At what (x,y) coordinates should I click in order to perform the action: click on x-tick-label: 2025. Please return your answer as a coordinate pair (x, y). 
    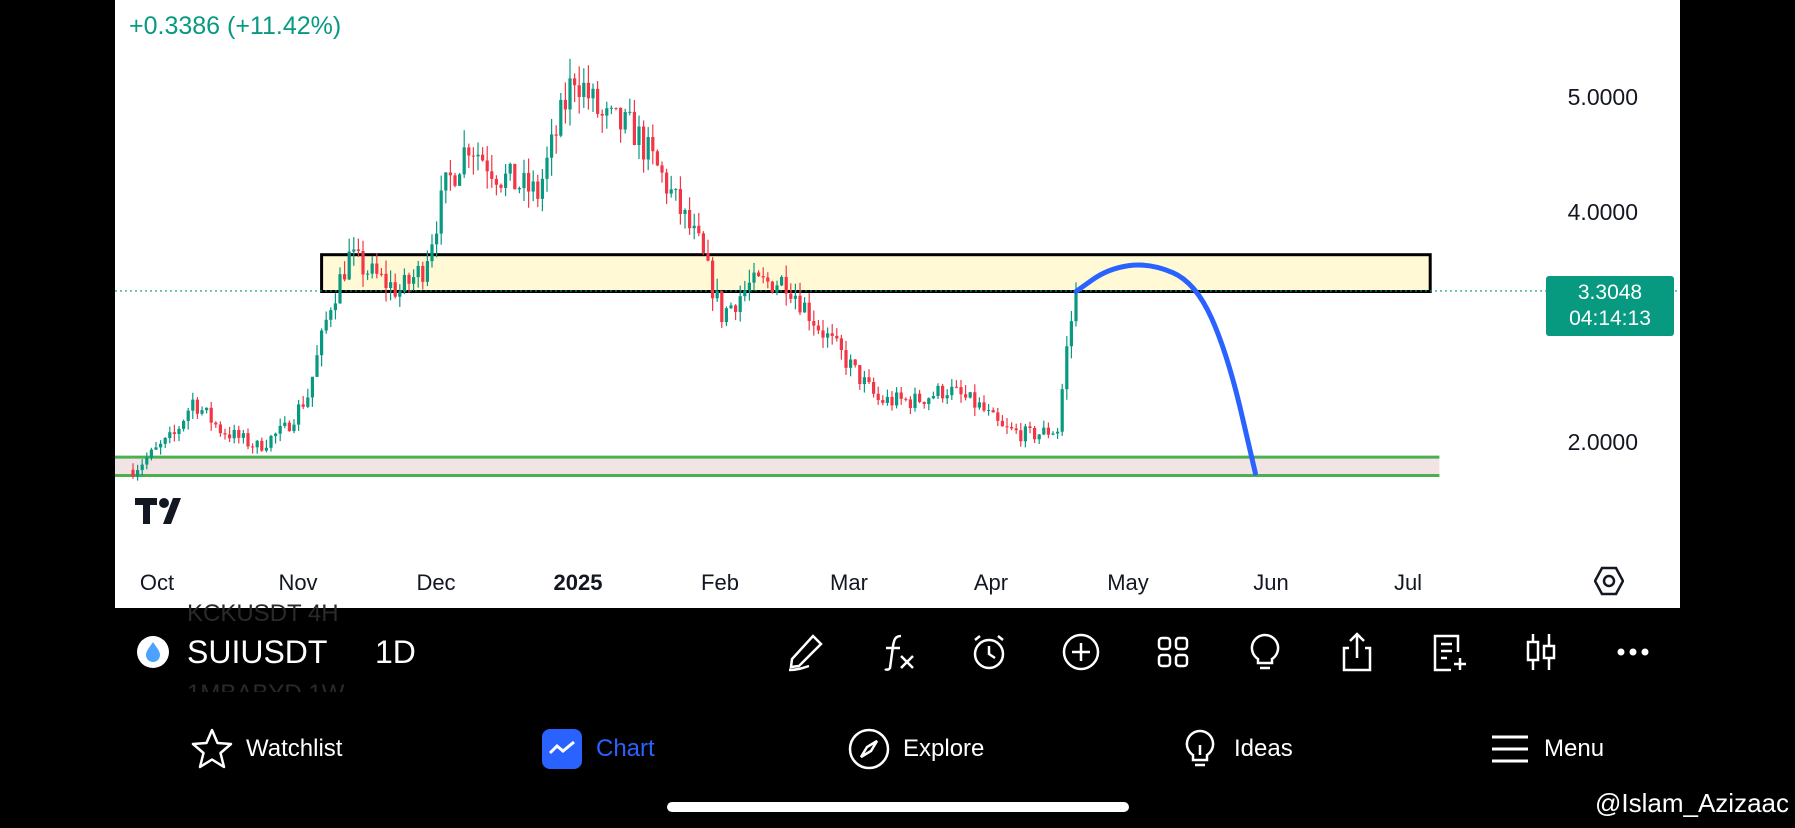
    Looking at the image, I should click on (578, 582).